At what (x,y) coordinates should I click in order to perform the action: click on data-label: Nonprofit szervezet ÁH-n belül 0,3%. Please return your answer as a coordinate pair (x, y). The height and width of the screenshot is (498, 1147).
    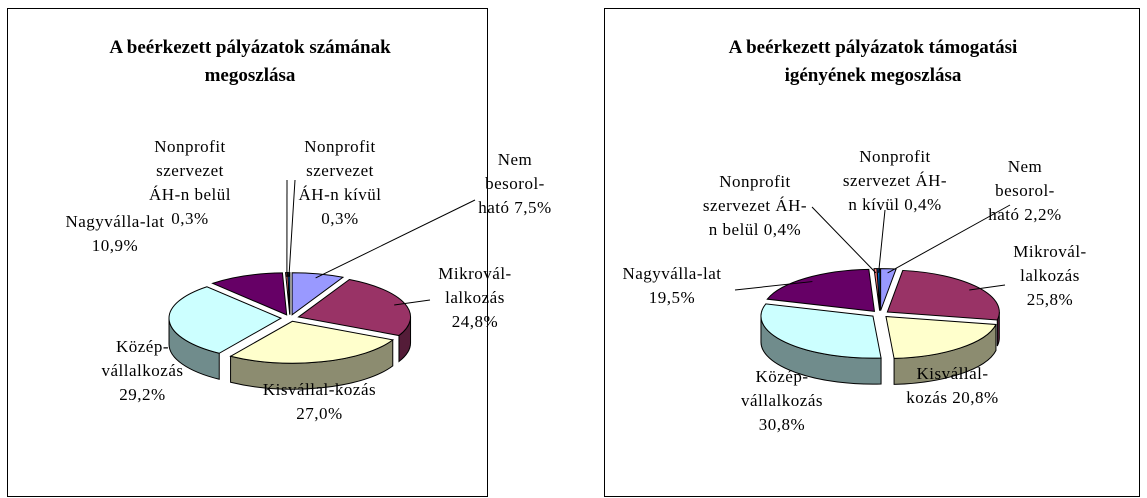
    Looking at the image, I should click on (190, 183).